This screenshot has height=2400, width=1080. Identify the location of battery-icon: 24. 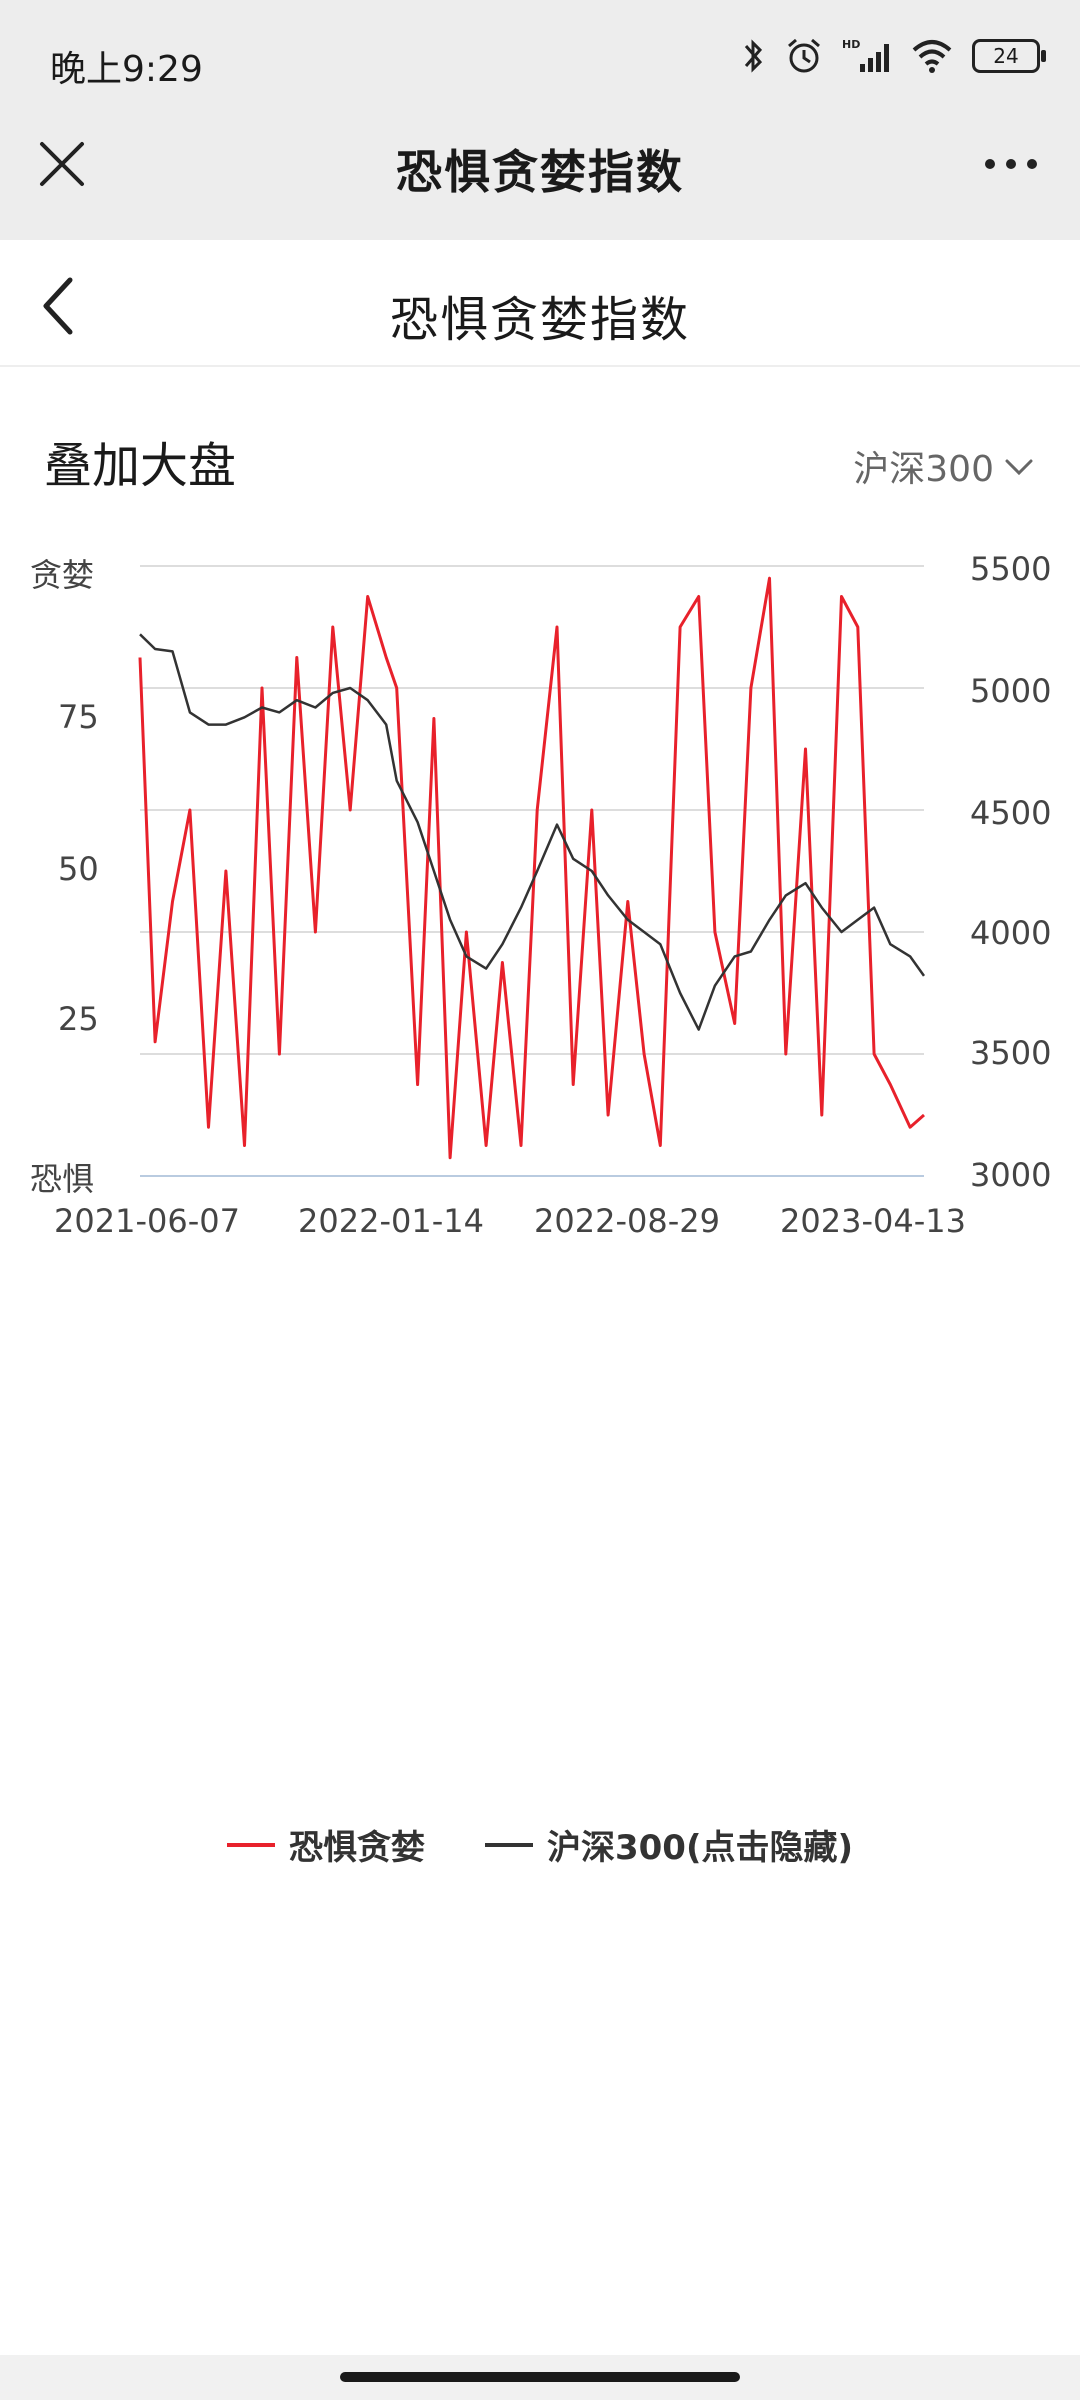
(1009, 56).